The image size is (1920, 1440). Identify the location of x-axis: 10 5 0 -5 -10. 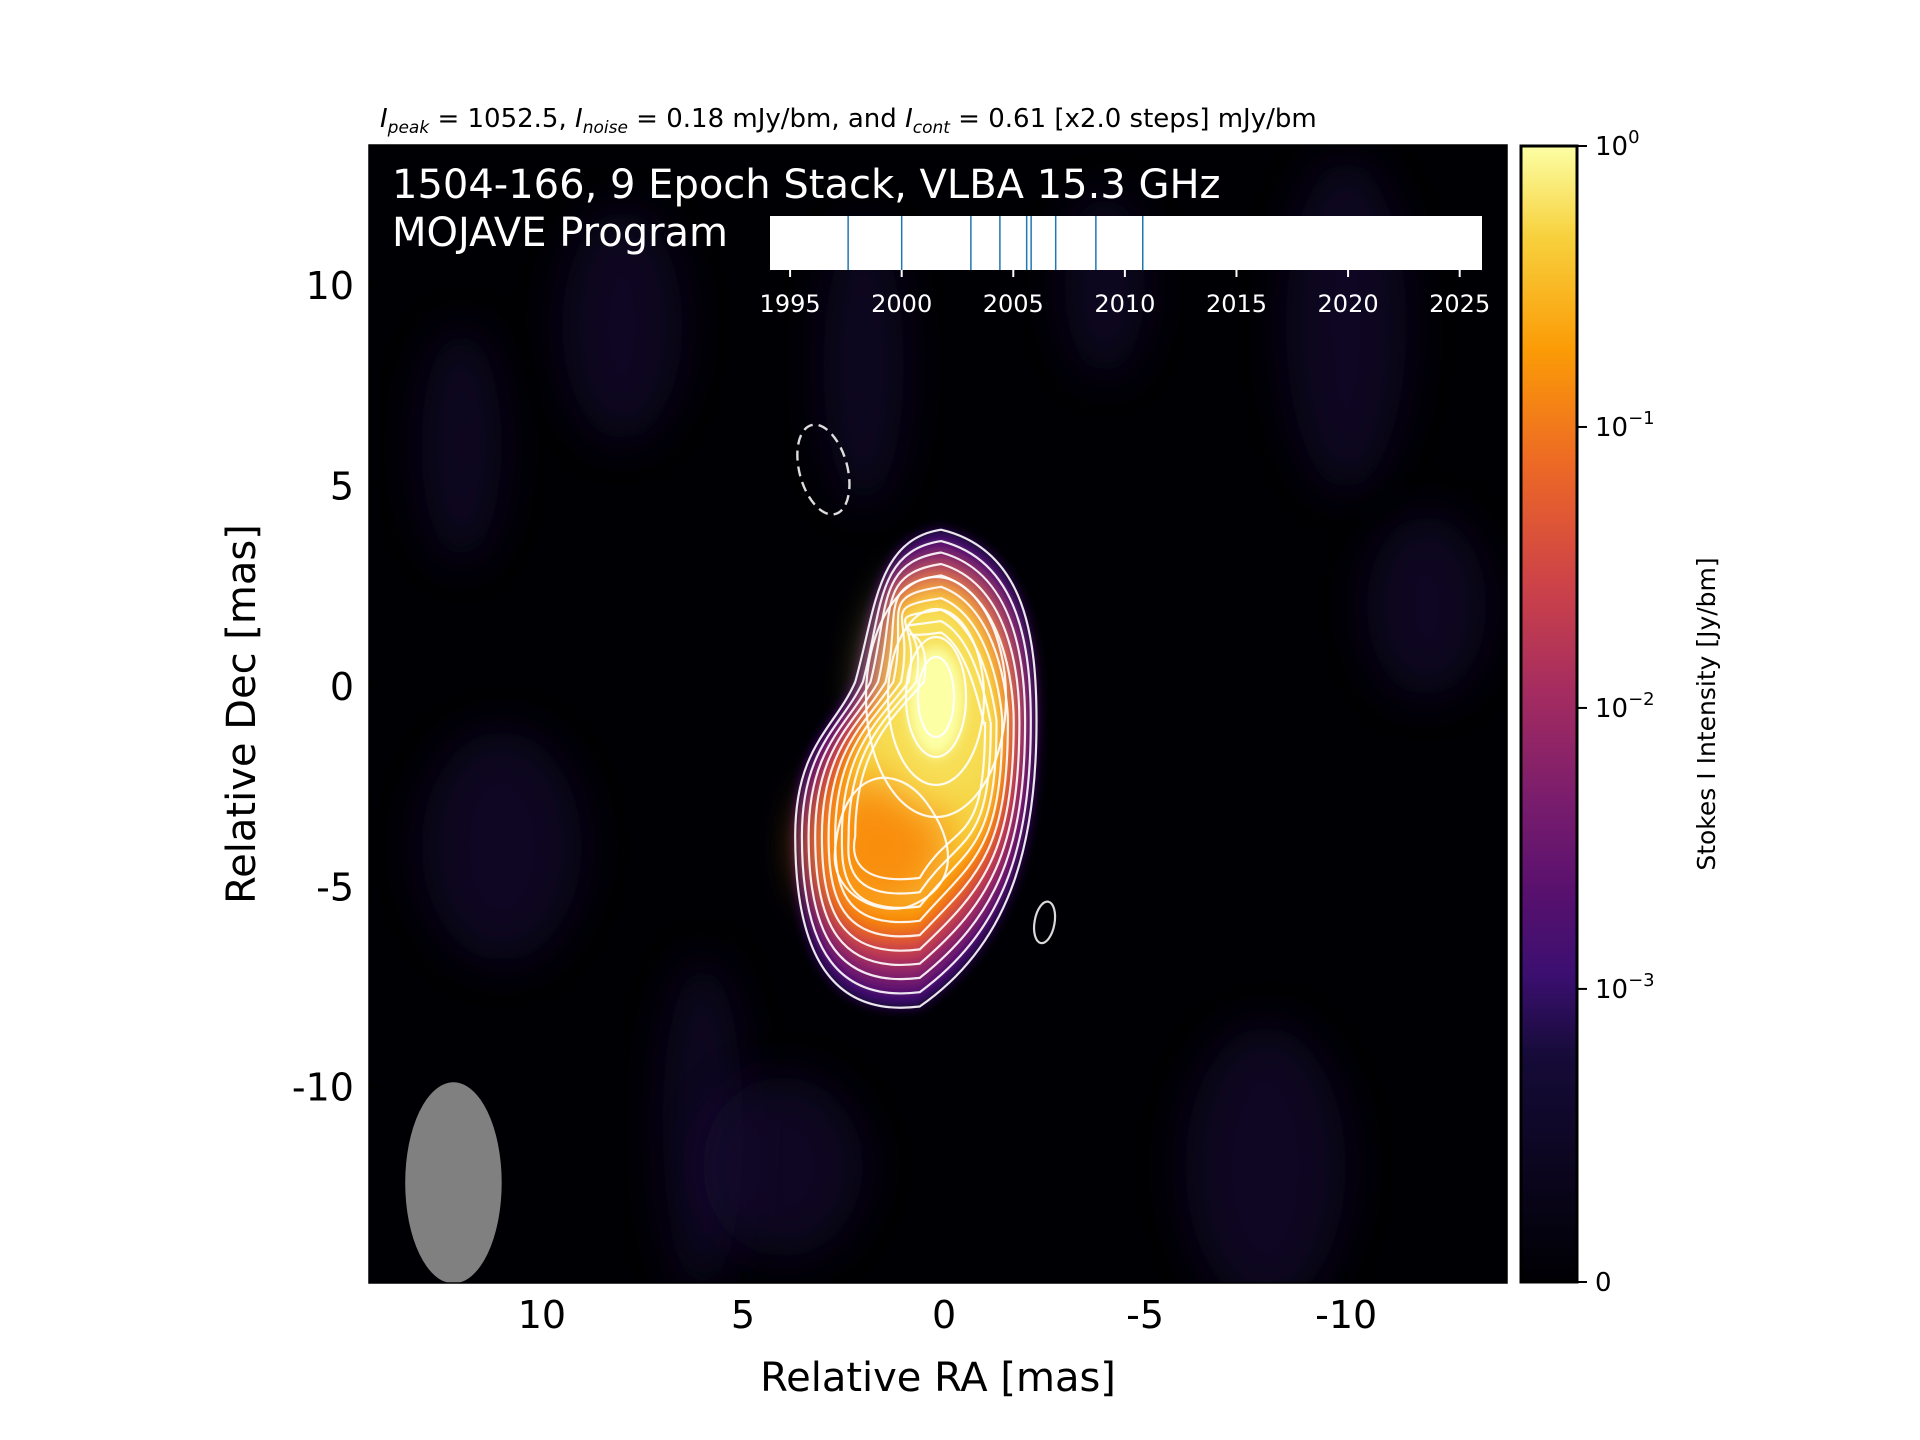
(947, 1304).